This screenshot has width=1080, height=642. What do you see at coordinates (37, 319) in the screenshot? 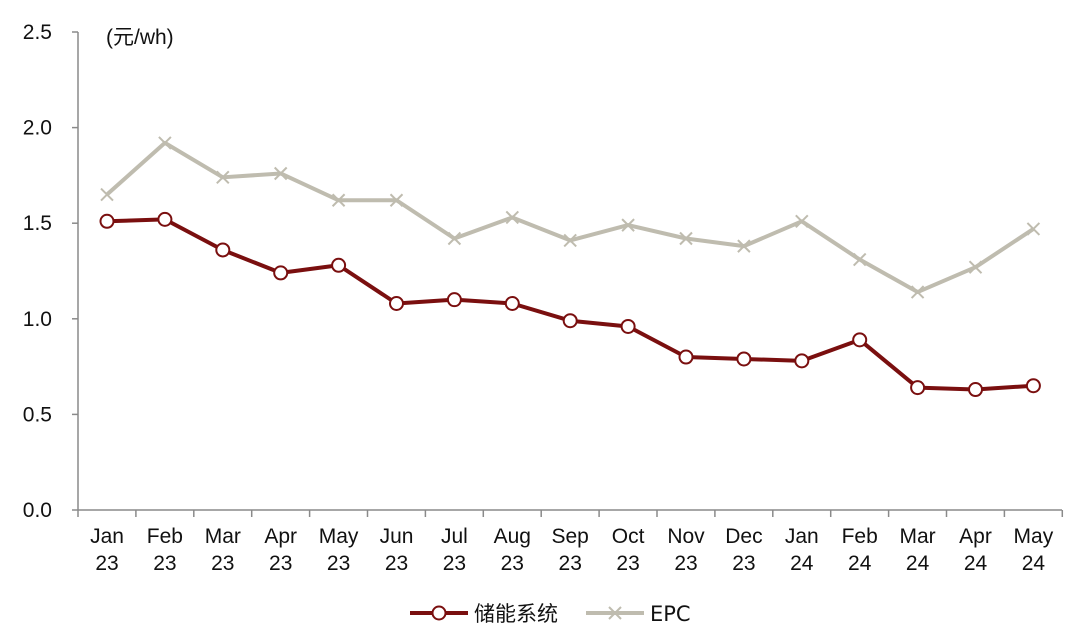
I see `y-tick-label: 1.0` at bounding box center [37, 319].